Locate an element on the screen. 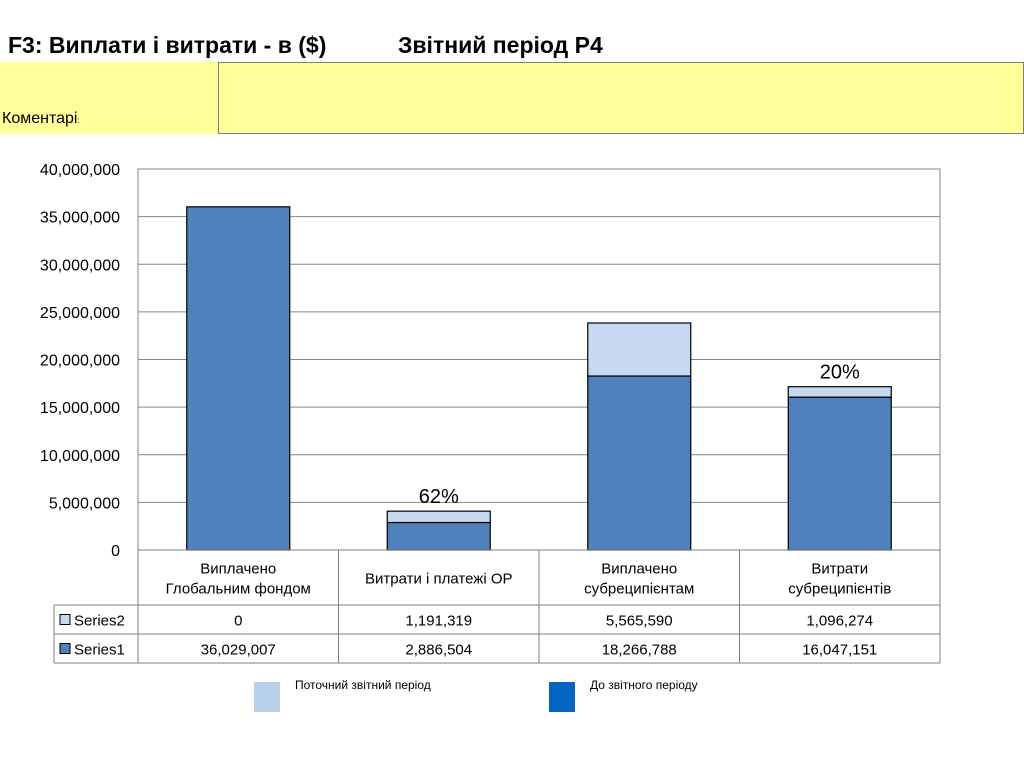 Image resolution: width=1024 pixels, height=768 pixels. comments-label-text: Коментарі is located at coordinates (40, 118).